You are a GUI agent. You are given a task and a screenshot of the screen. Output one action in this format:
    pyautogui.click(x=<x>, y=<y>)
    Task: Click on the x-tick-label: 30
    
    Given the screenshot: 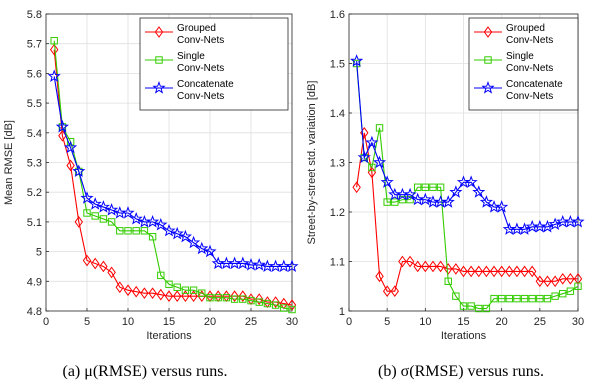 What is the action you would take?
    pyautogui.click(x=578, y=322)
    